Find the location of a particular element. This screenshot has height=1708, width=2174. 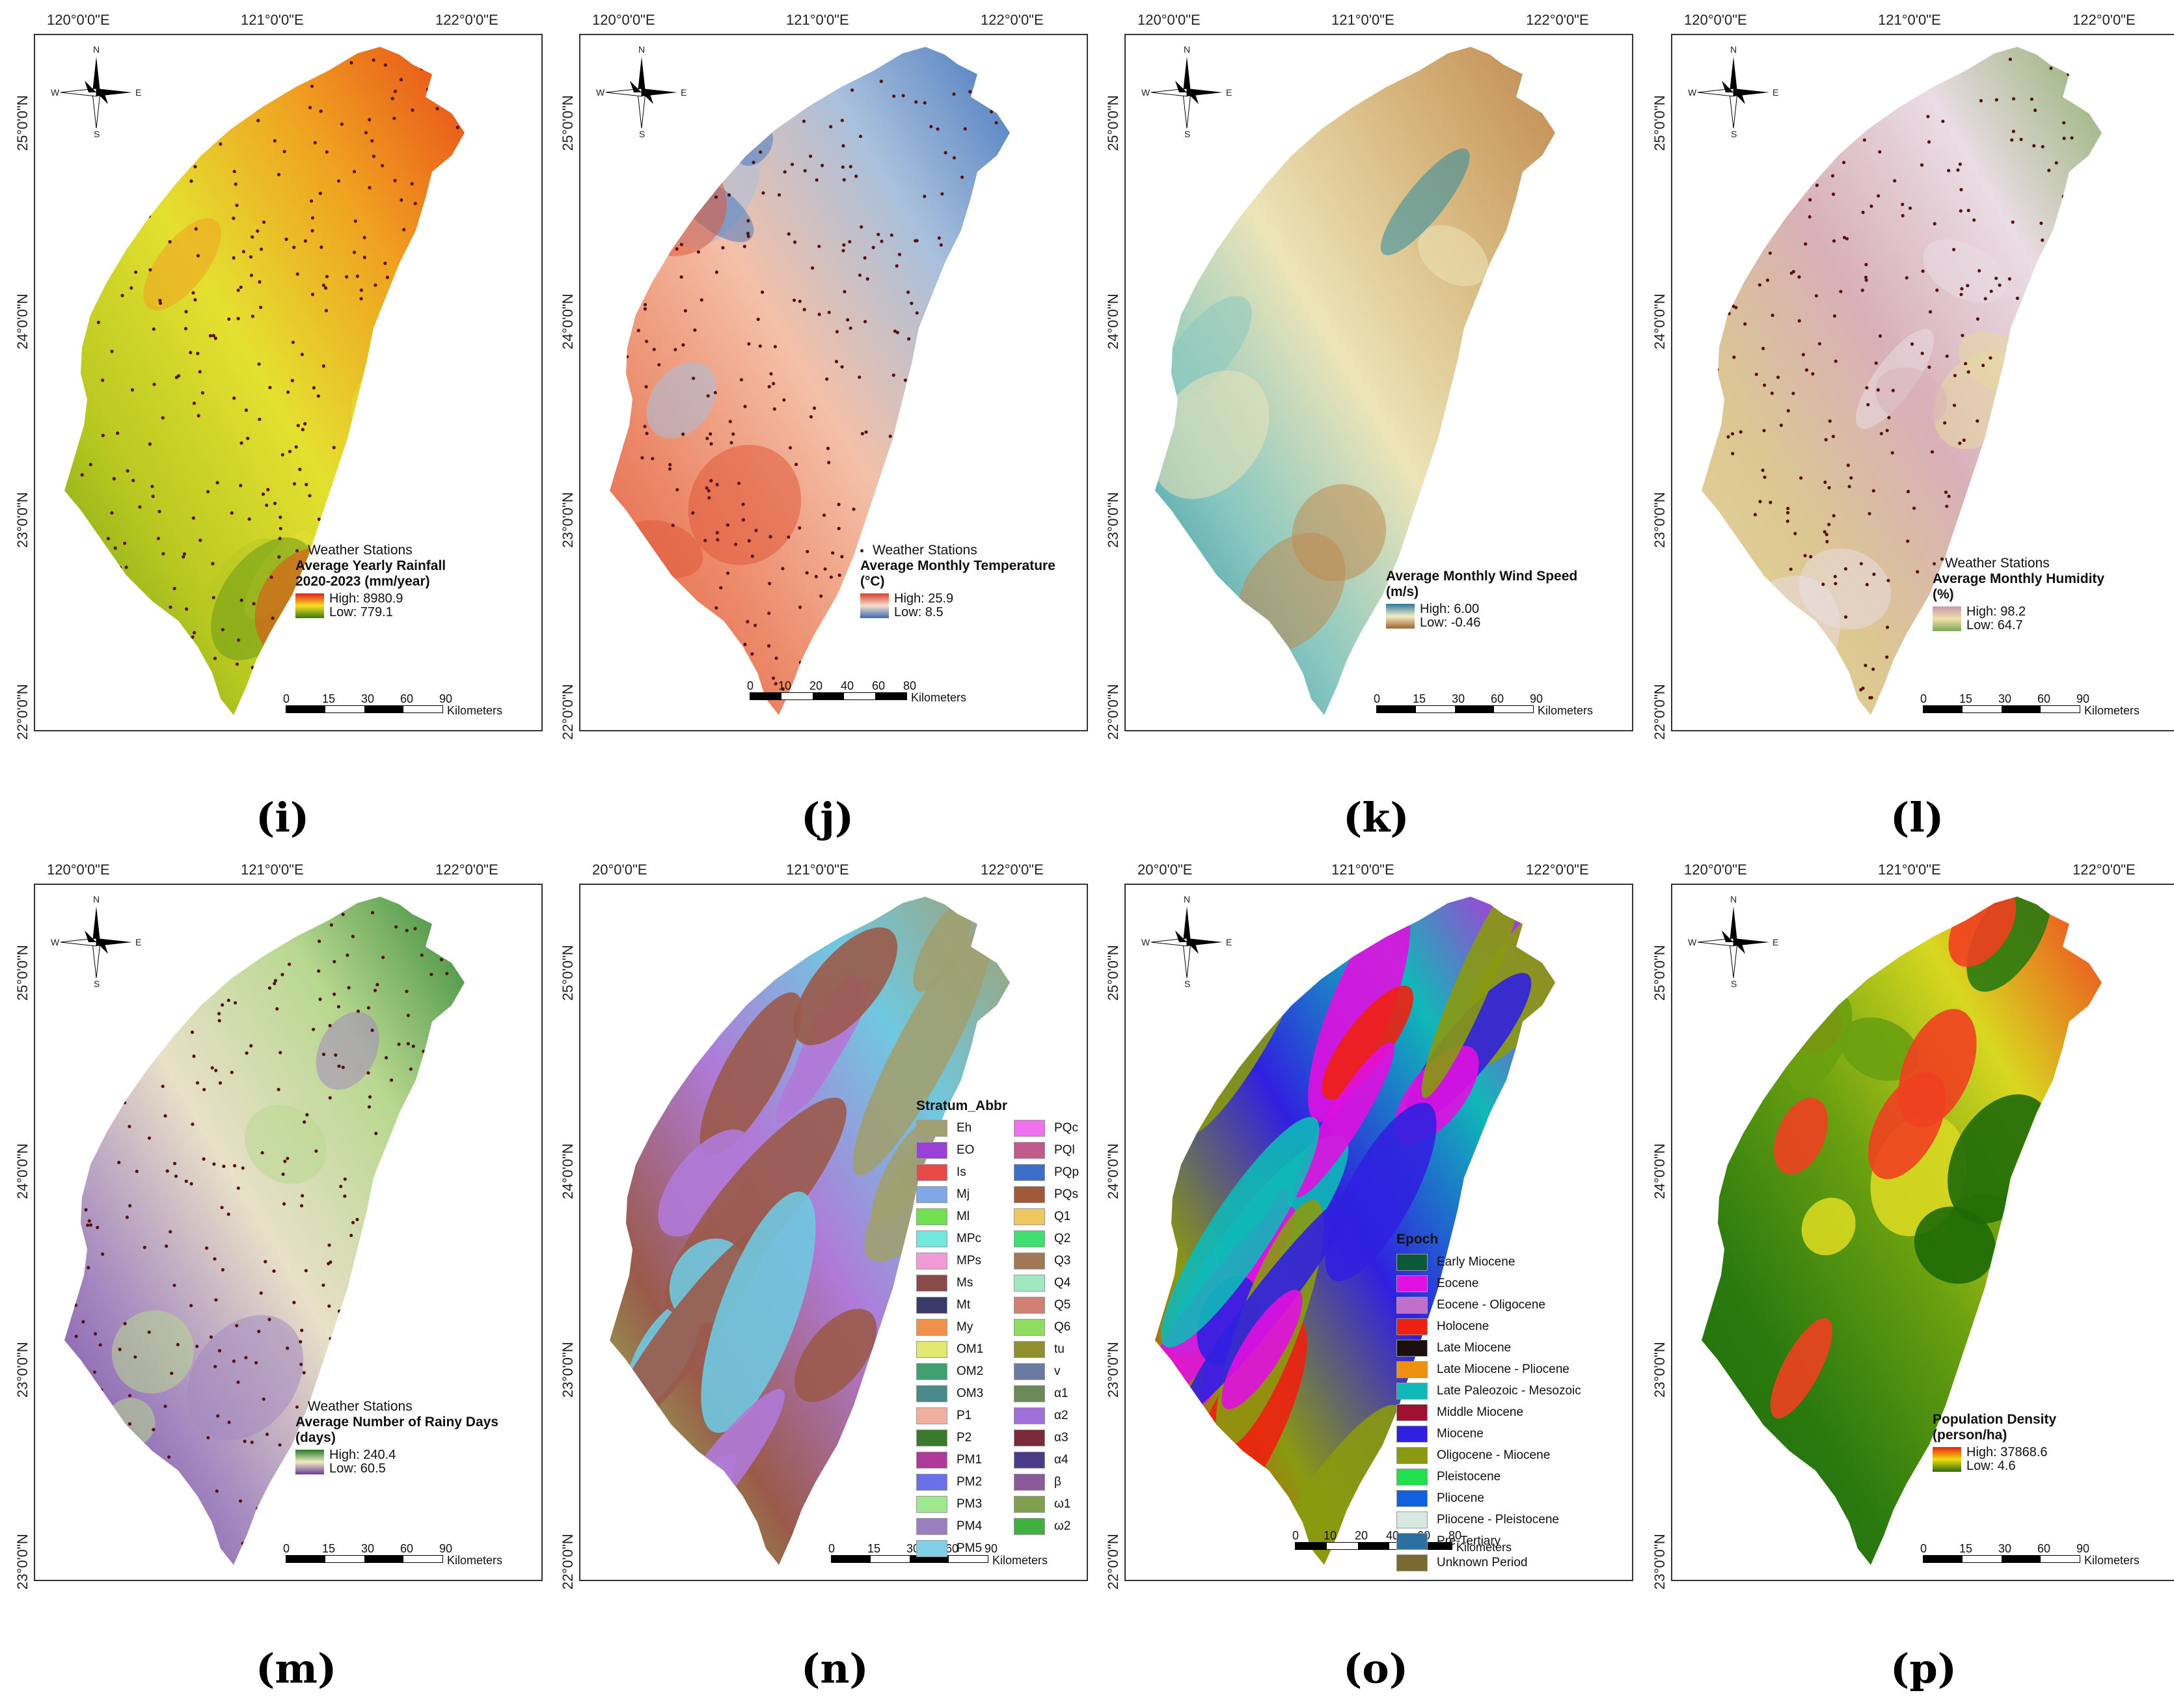

epoch-legend-item: Holocene is located at coordinates (1488, 1326).